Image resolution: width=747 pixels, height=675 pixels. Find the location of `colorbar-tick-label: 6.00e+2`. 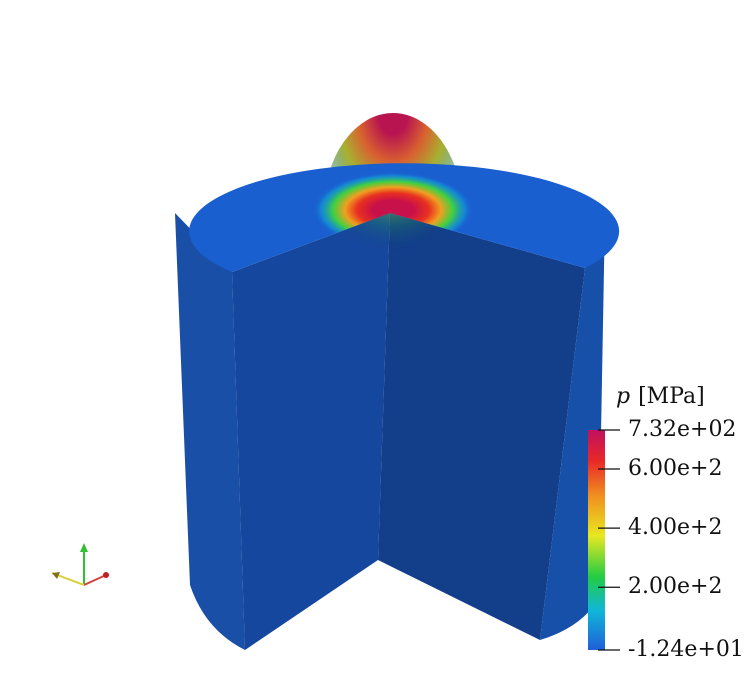

colorbar-tick-label: 6.00e+2 is located at coordinates (675, 468).